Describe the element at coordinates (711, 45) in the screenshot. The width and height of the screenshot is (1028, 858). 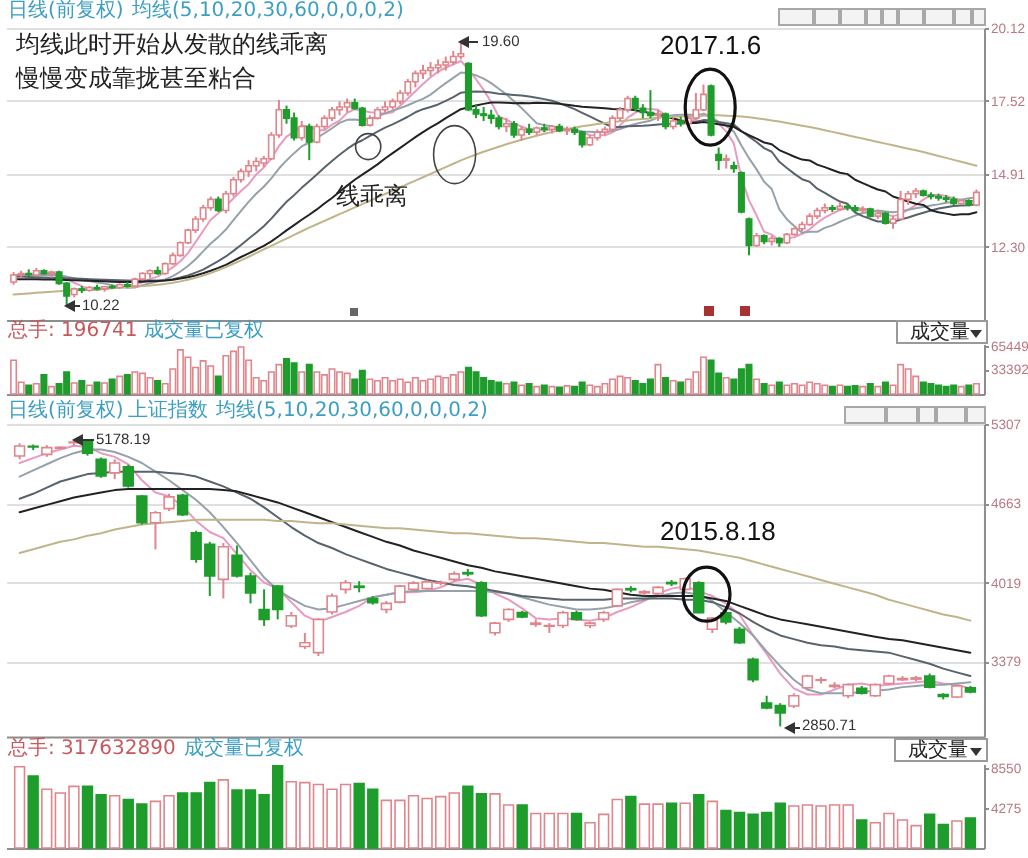
I see `annotation: 2017.1.6` at that location.